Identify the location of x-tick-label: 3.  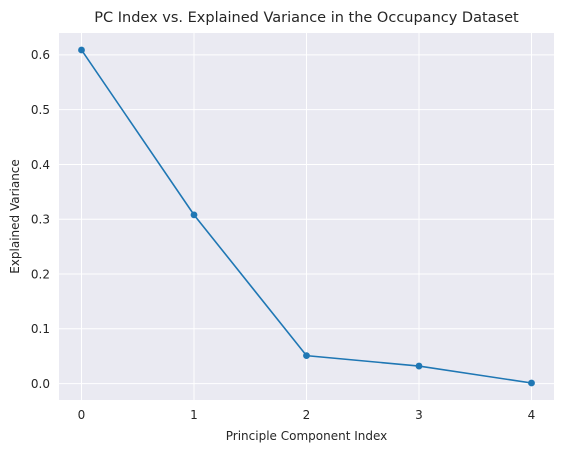
(419, 415).